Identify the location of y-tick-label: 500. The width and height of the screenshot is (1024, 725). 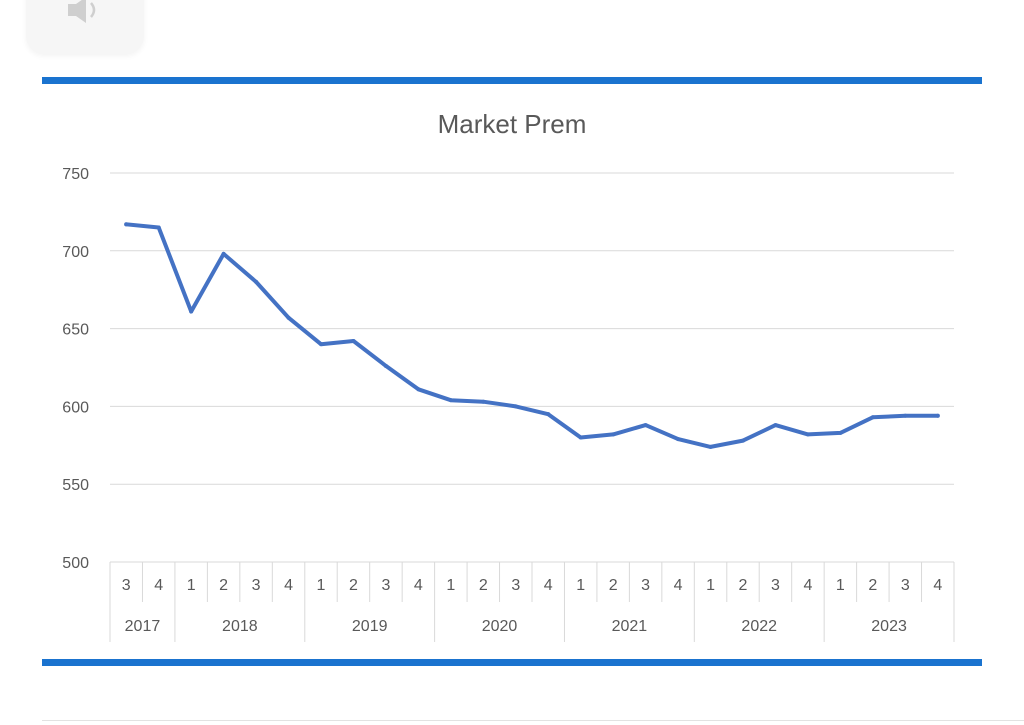
(75, 563).